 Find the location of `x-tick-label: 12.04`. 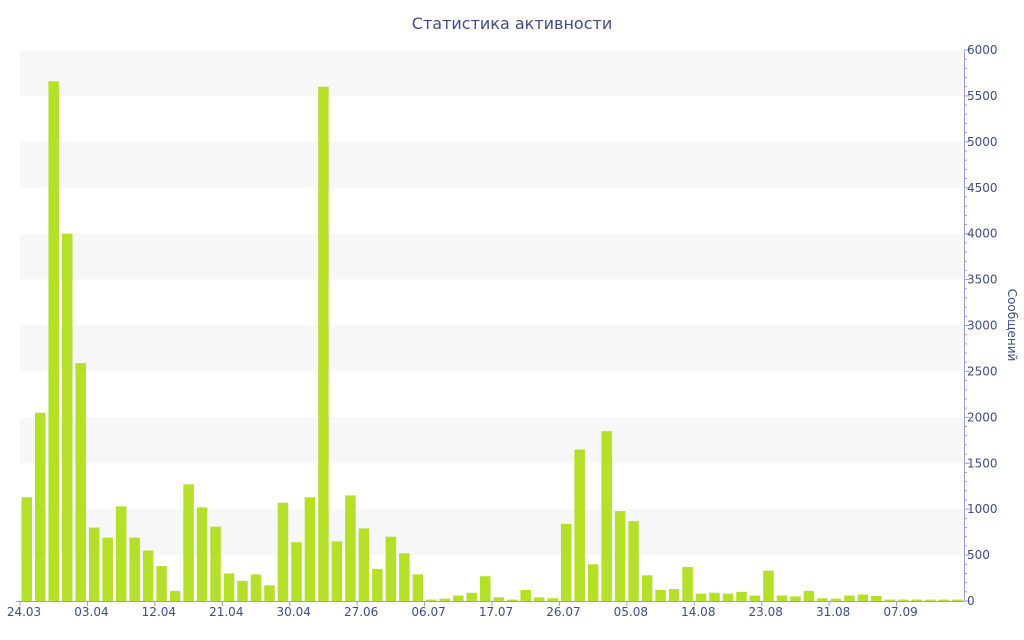

x-tick-label: 12.04 is located at coordinates (159, 612).